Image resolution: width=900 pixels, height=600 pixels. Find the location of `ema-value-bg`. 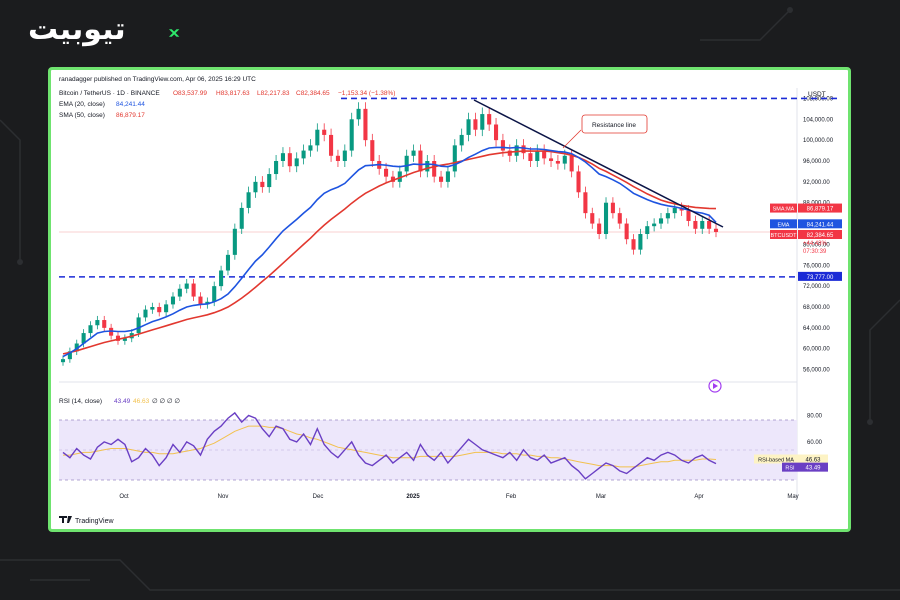

ema-value-bg is located at coordinates (820, 224).